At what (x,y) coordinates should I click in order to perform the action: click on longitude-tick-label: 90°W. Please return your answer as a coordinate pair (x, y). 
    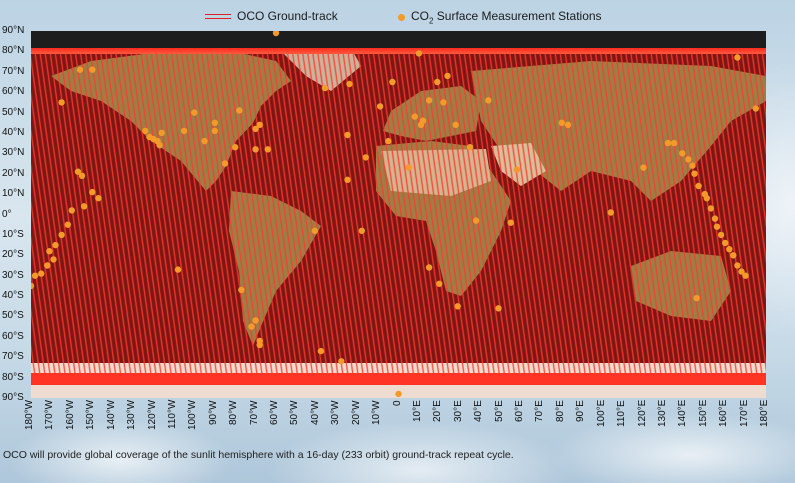
    Looking at the image, I should click on (213, 412).